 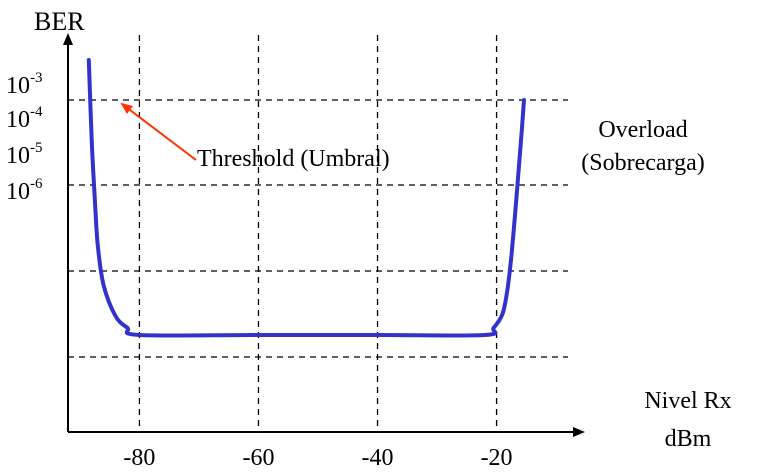 What do you see at coordinates (59, 21) in the screenshot?
I see `y-axis-label: BER` at bounding box center [59, 21].